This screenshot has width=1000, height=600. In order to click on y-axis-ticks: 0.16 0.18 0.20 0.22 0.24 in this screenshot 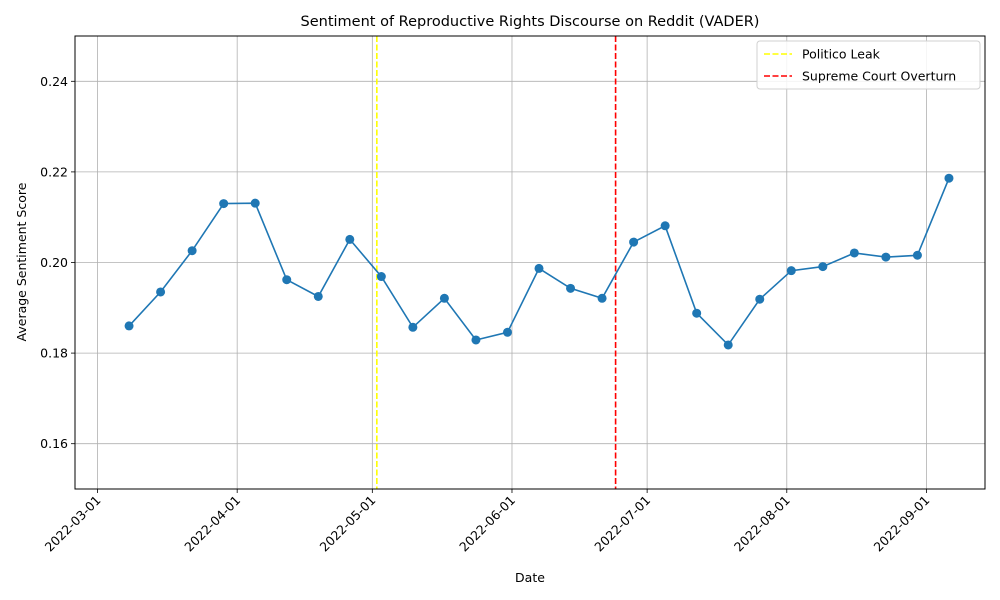, I will do `click(57, 262)`.